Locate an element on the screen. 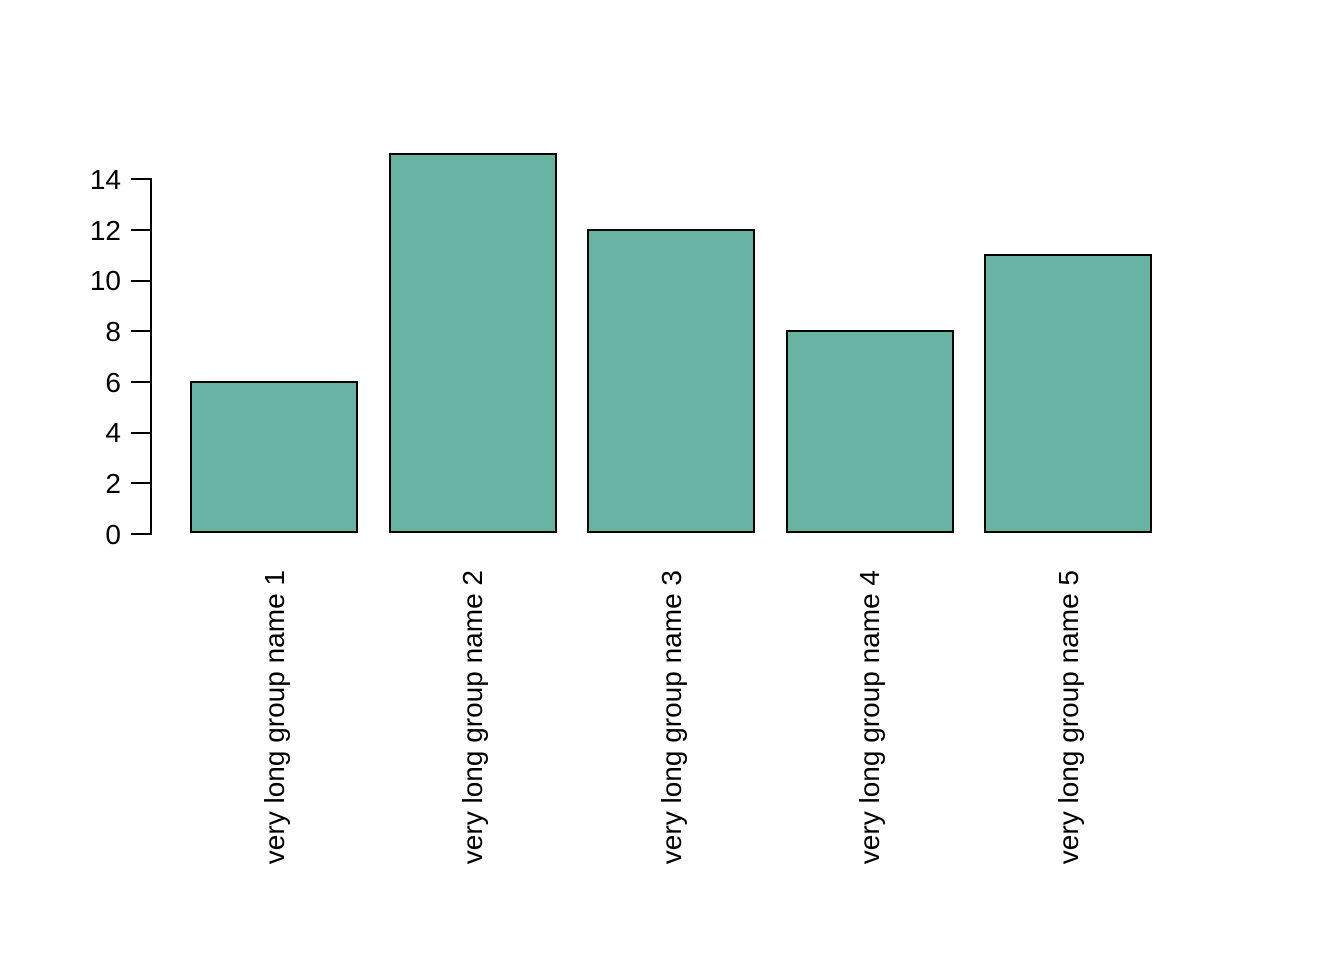 The image size is (1344, 960). x-axis-label: very long group name 5 is located at coordinates (1068, 717).